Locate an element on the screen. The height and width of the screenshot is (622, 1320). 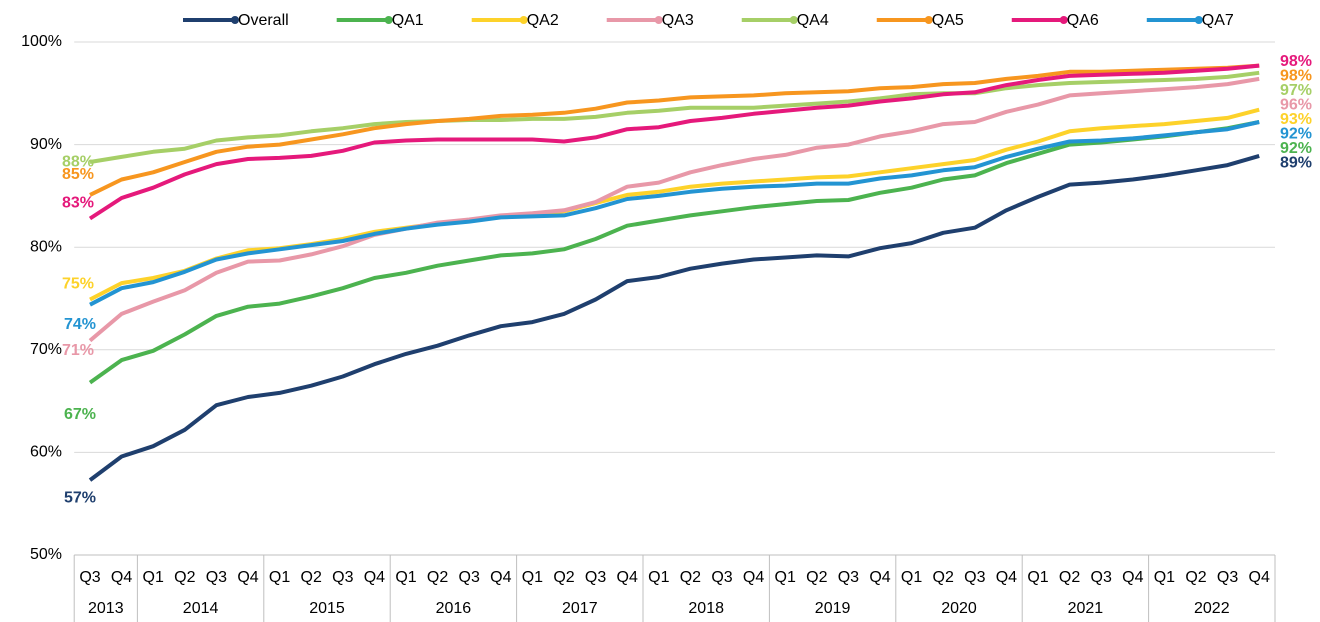
y-tick-label: 100% is located at coordinates (41, 41).